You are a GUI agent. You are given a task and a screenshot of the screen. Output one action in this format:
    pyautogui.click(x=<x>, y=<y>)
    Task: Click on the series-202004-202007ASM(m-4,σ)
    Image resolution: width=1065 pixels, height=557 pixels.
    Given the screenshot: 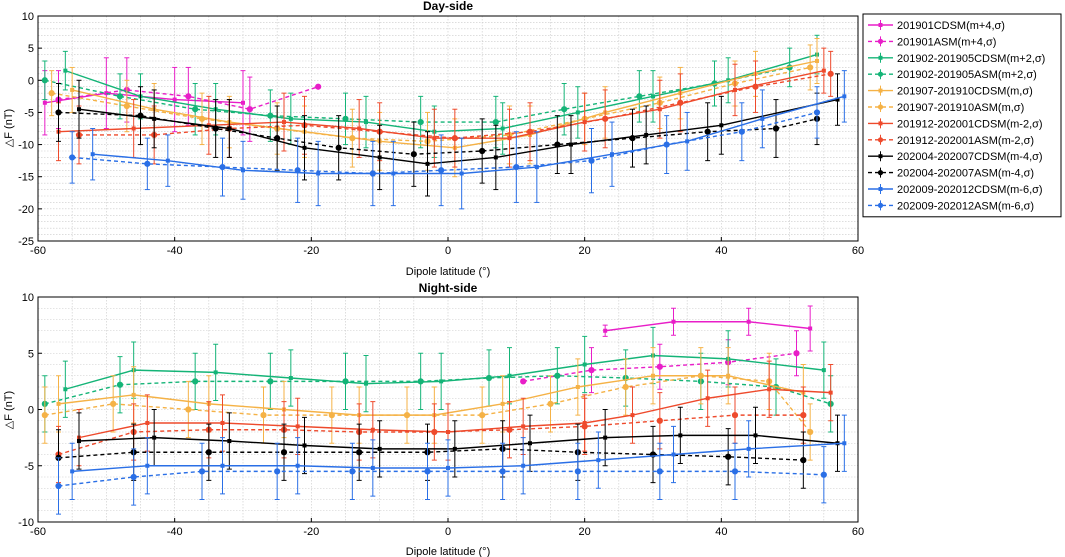 What is the action you would take?
    pyautogui.click(x=438, y=135)
    